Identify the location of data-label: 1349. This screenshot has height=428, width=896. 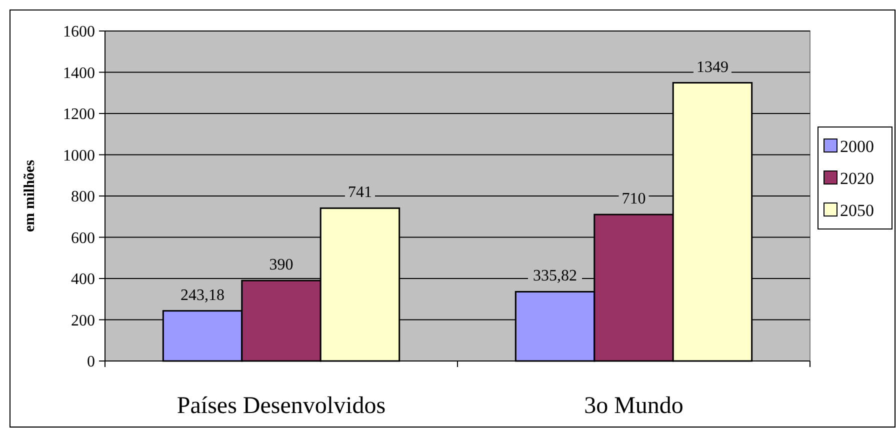
(712, 67).